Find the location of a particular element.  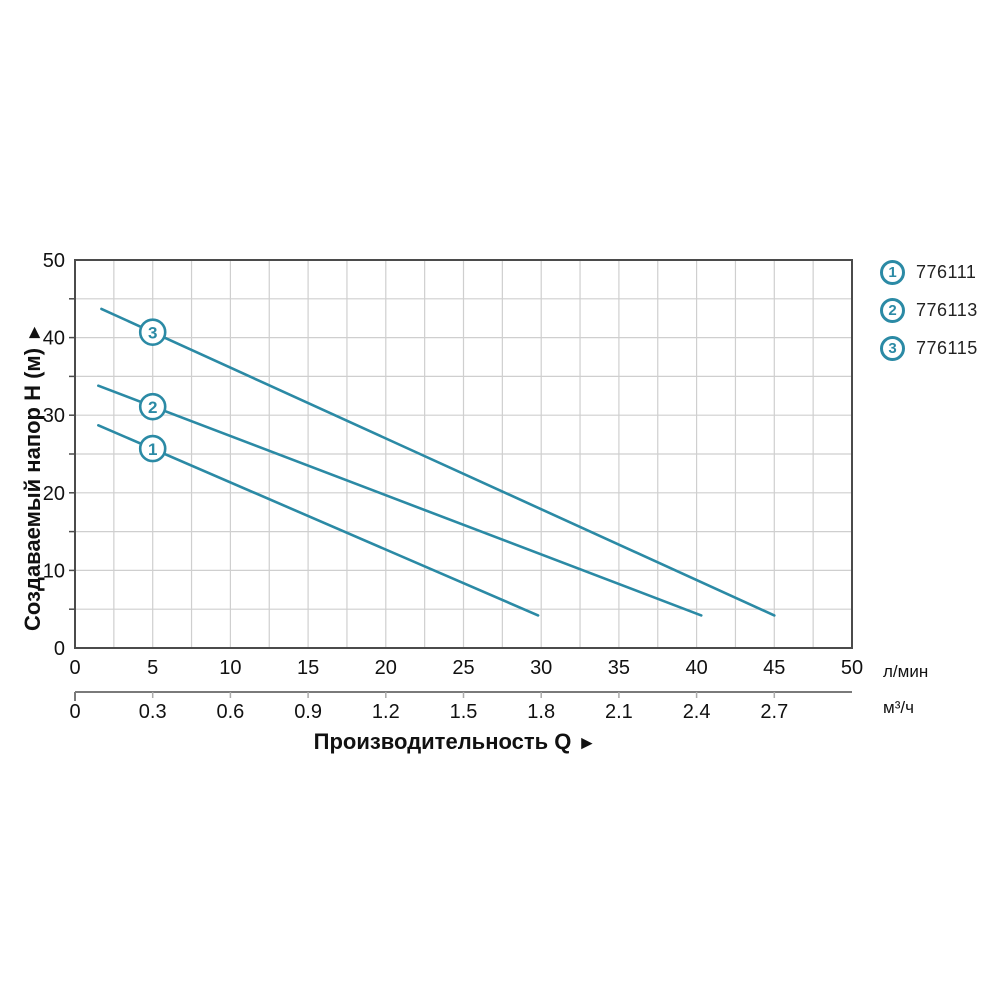

legend-marker-circle-2: 2 is located at coordinates (892, 310).